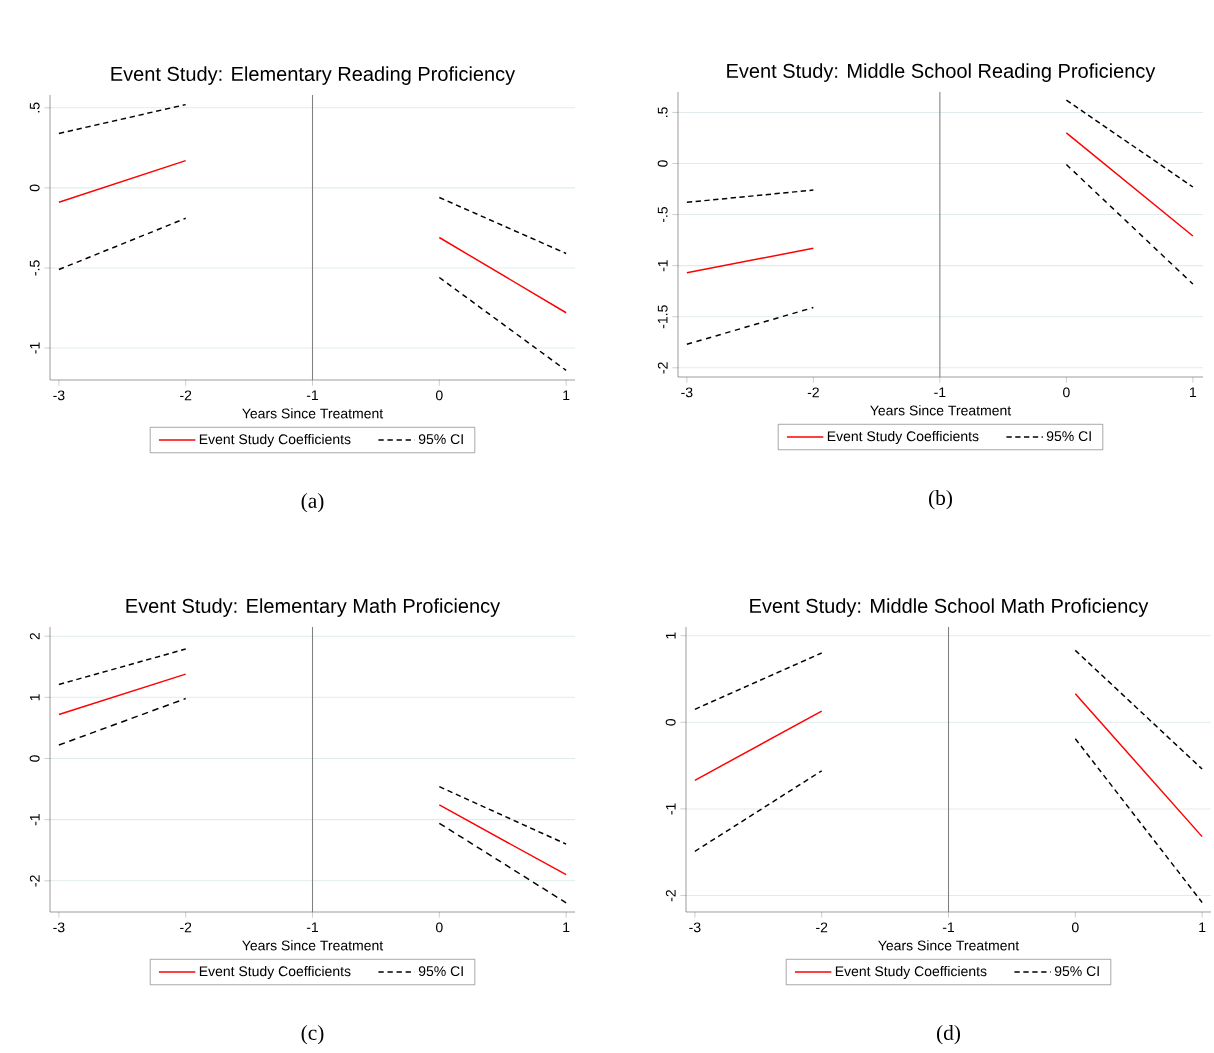  I want to click on chart-title: Event Study: Middle School Reading Proficiency, so click(941, 72).